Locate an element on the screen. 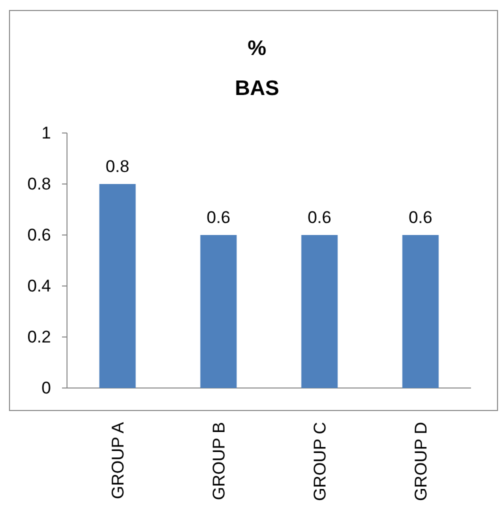 Image resolution: width=499 pixels, height=529 pixels. x-tick-label: GROUP D is located at coordinates (420, 462).